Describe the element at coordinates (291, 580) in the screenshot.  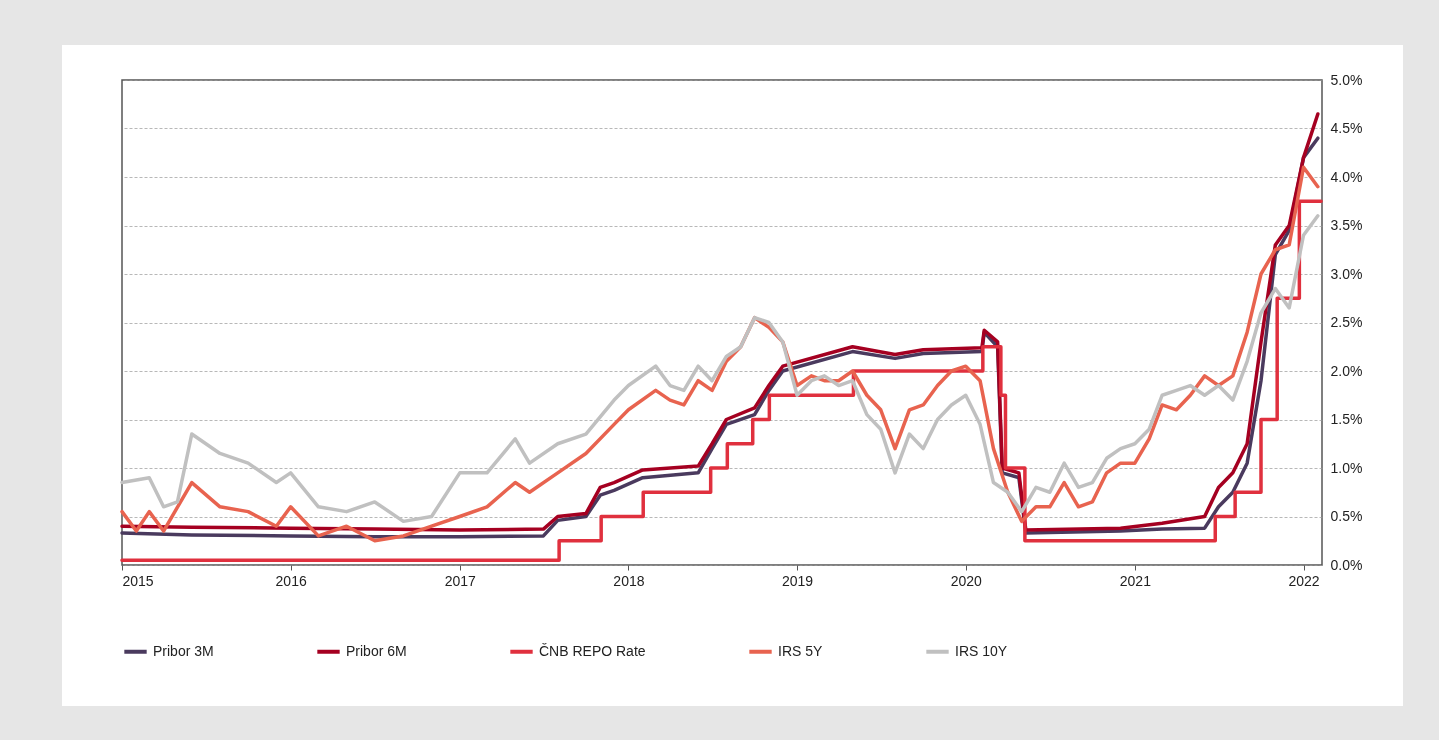
I see `x-tick-label: 2016` at that location.